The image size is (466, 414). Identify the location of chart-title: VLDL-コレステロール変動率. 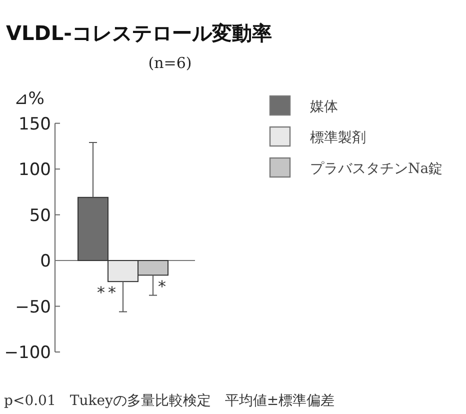
(139, 33).